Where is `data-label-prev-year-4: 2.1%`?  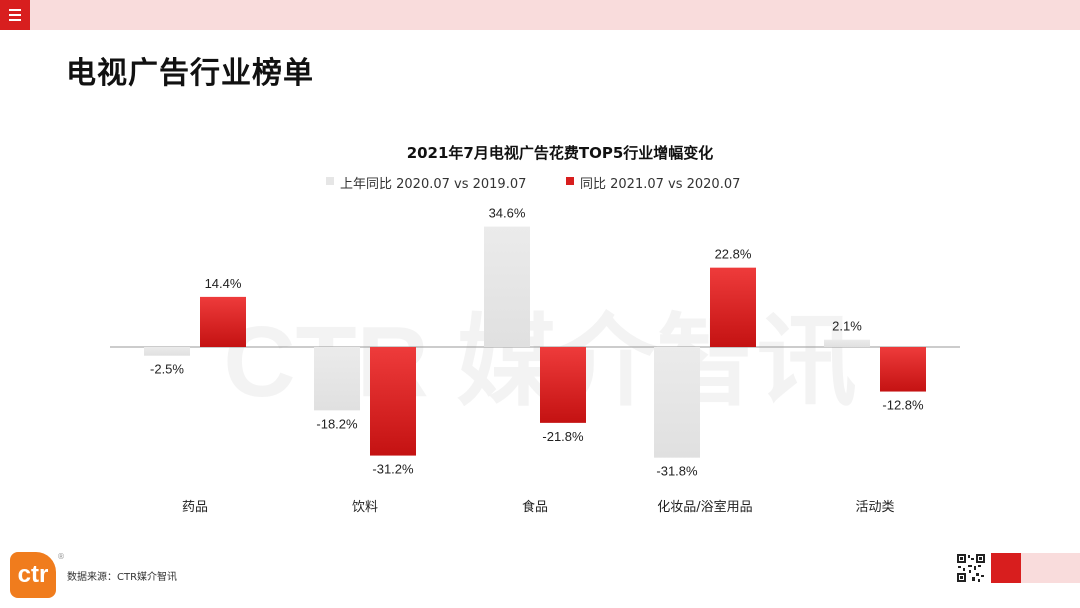
data-label-prev-year-4: 2.1% is located at coordinates (847, 326).